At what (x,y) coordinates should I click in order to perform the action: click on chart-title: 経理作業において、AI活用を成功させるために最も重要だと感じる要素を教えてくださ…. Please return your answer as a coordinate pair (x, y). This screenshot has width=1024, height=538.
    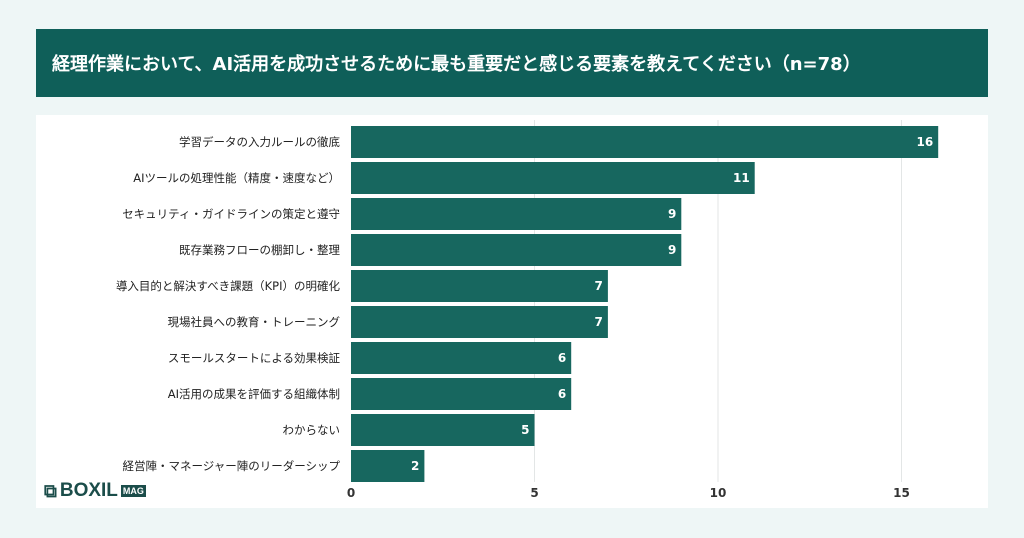
    Looking at the image, I should click on (512, 63).